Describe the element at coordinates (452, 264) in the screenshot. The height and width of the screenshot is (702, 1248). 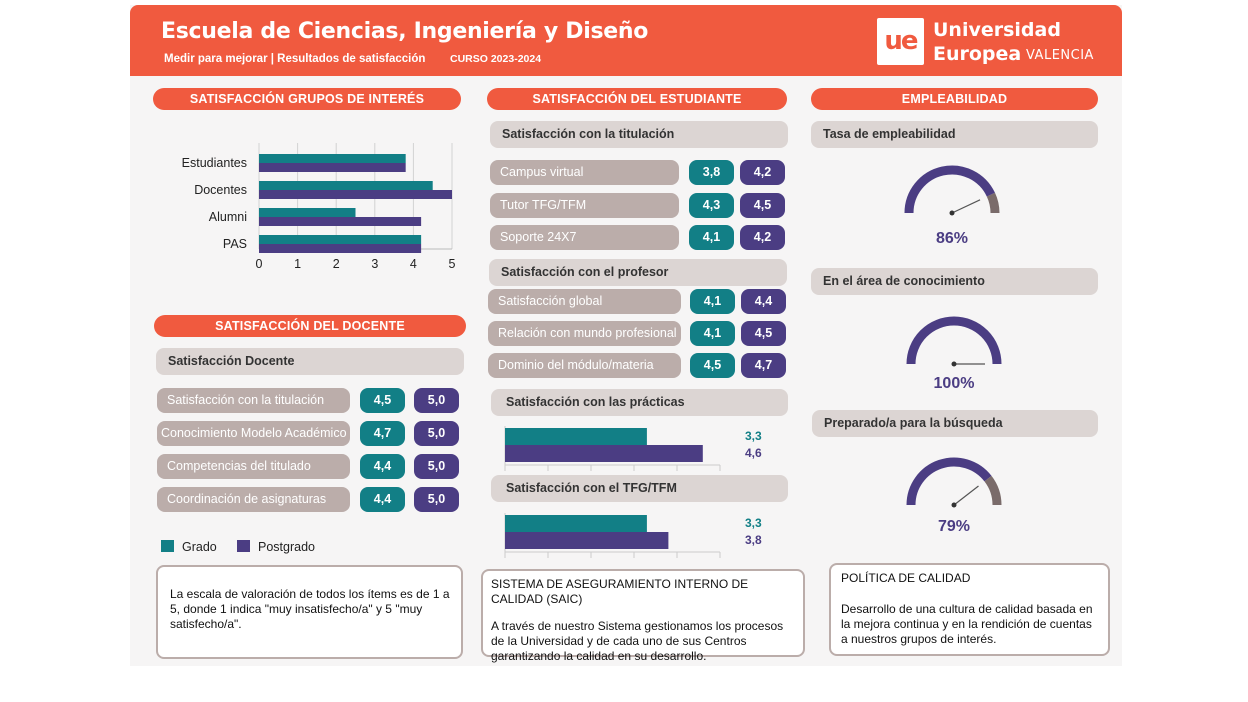
I see `tick-label: 5` at that location.